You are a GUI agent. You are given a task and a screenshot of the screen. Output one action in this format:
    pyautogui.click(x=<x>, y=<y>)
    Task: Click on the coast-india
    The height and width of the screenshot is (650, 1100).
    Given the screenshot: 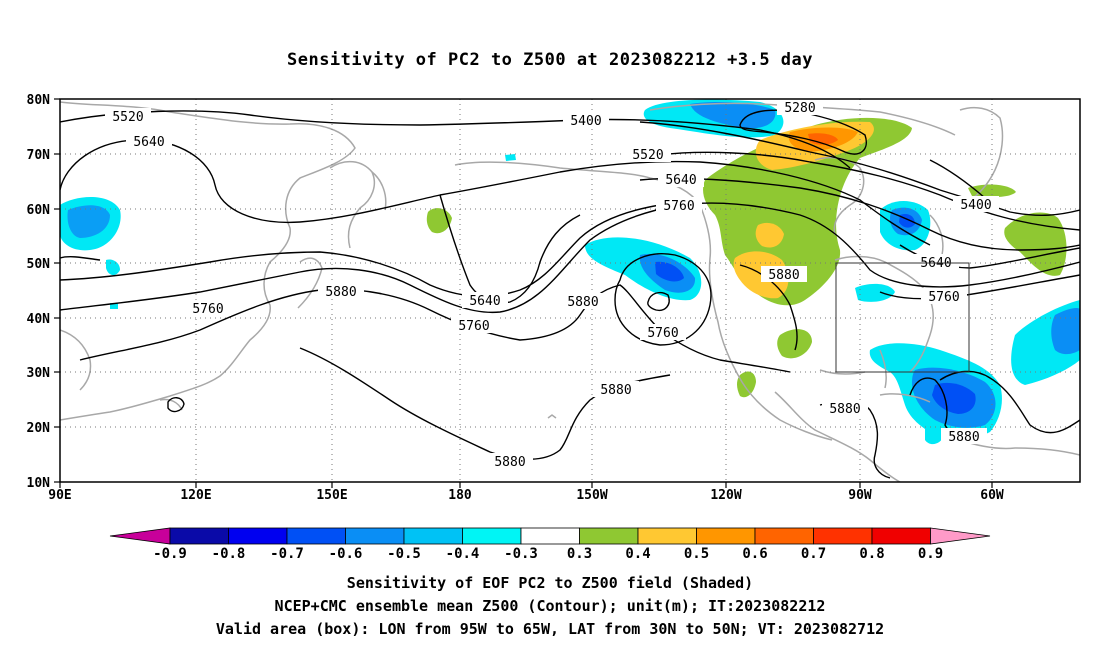 What is the action you would take?
    pyautogui.click(x=76, y=360)
    